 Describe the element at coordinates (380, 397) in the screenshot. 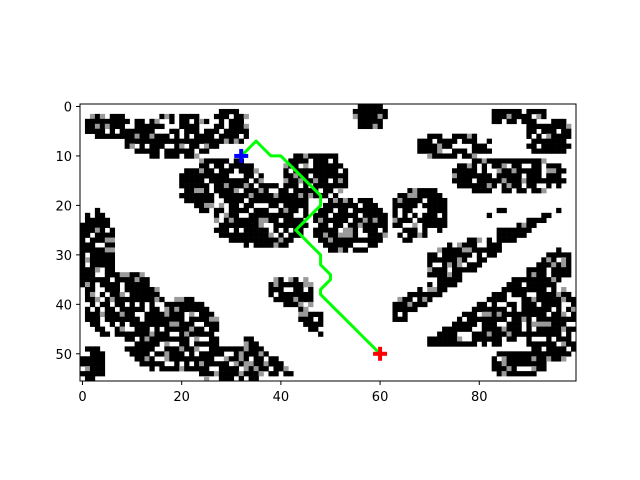

I see `x-tick-label: 60` at that location.